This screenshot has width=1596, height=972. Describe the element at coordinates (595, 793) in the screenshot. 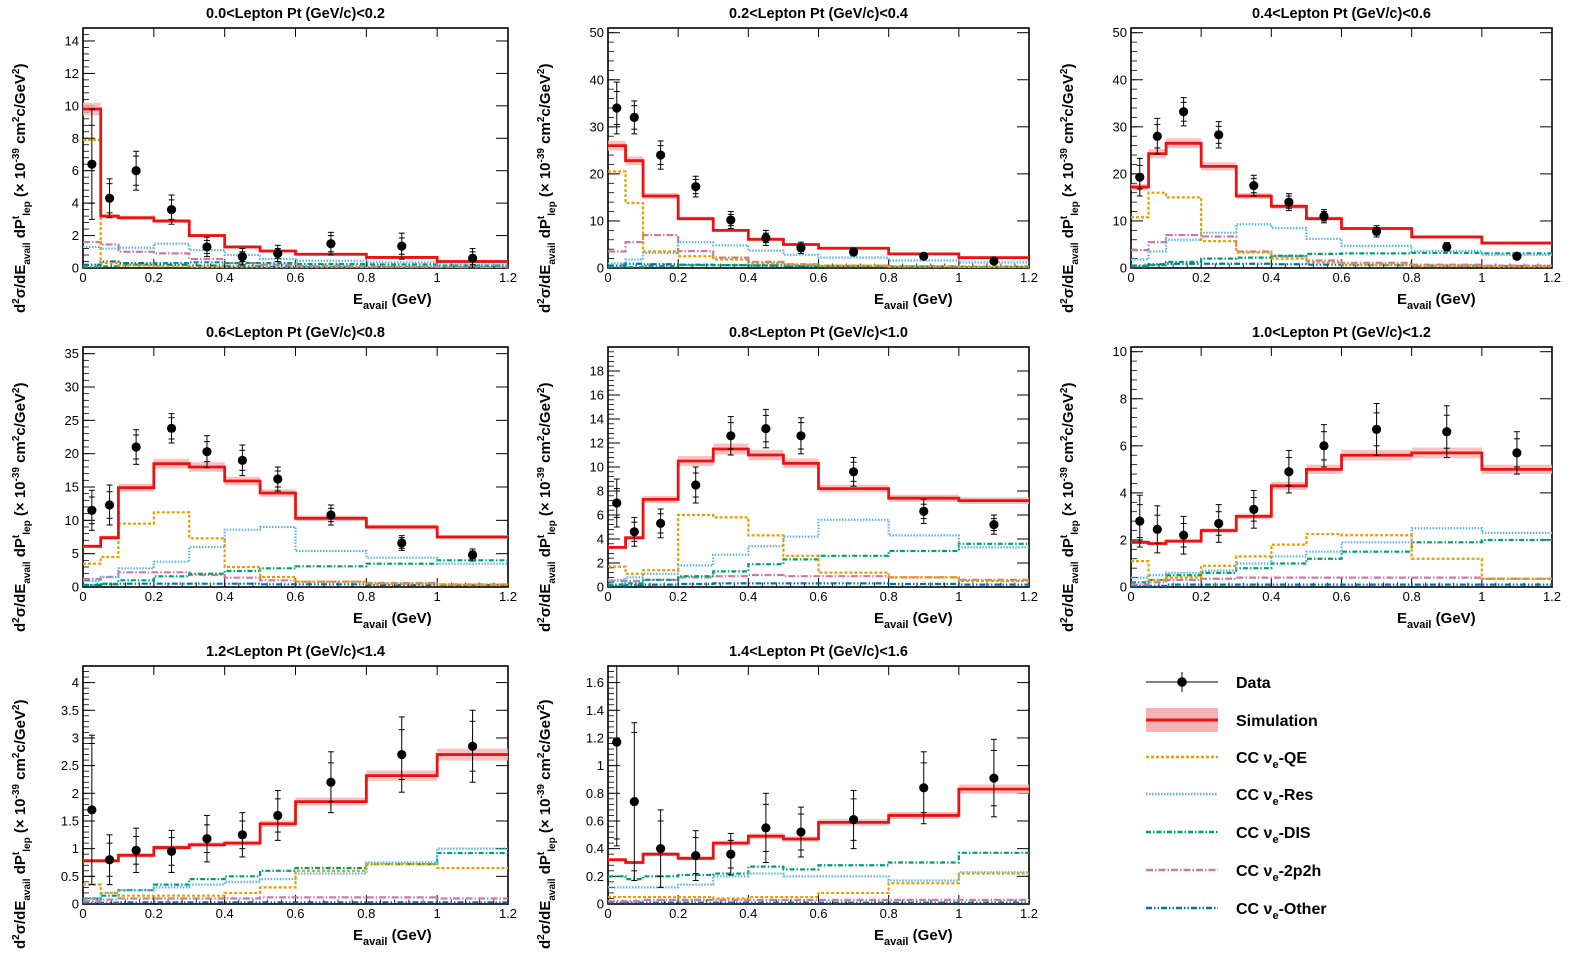

I see `y-tick-label: 0.8` at that location.